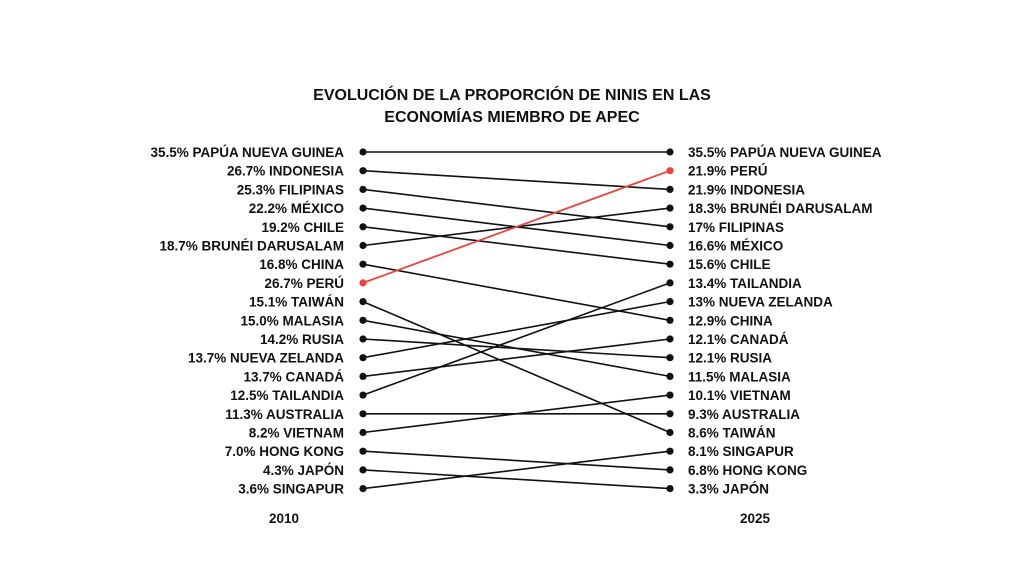 Image resolution: width=1024 pixels, height=575 pixels. Describe the element at coordinates (287, 395) in the screenshot. I see `left-label: 12.5% TAILANDIA` at that location.